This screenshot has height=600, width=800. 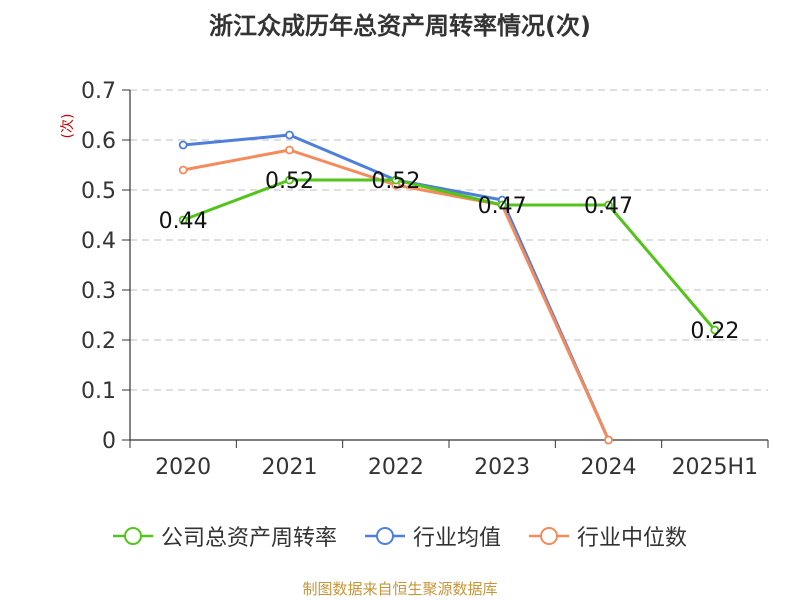 I want to click on data-label: 0.22, so click(x=714, y=331).